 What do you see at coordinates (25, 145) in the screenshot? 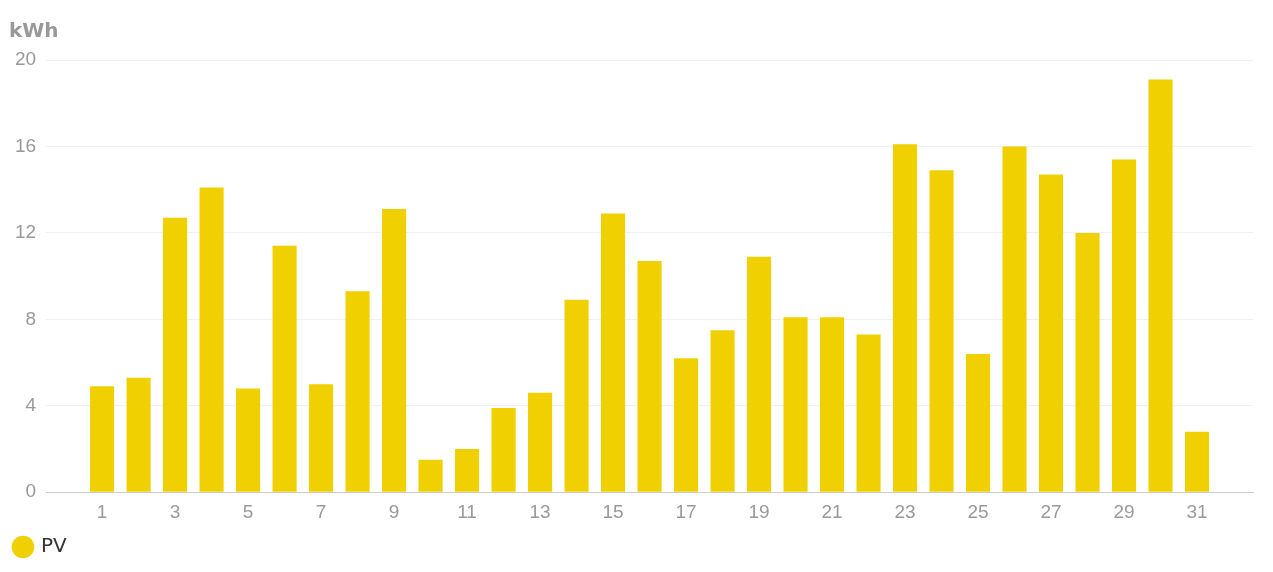
I see `y-tick-label: 16` at bounding box center [25, 145].